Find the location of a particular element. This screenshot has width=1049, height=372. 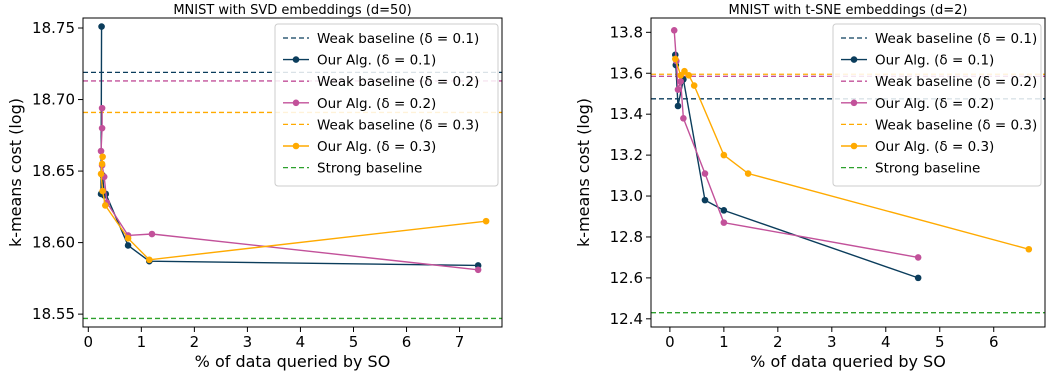

y-tick-label: 18.55 is located at coordinates (53, 314).